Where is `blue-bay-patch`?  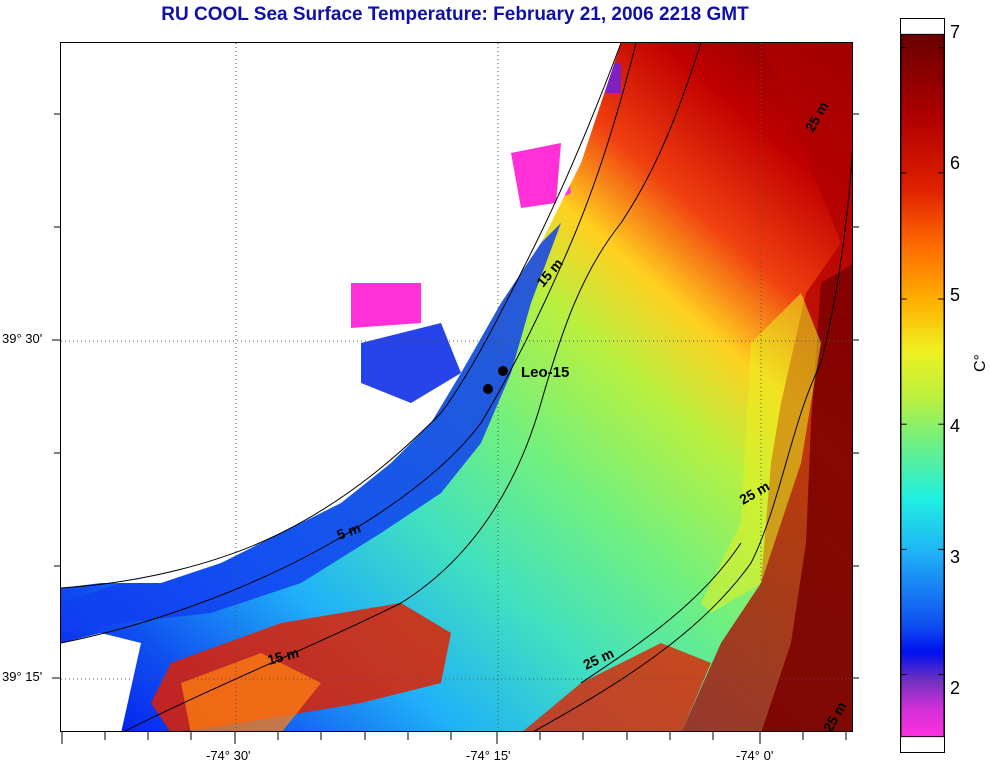 blue-bay-patch is located at coordinates (411, 363).